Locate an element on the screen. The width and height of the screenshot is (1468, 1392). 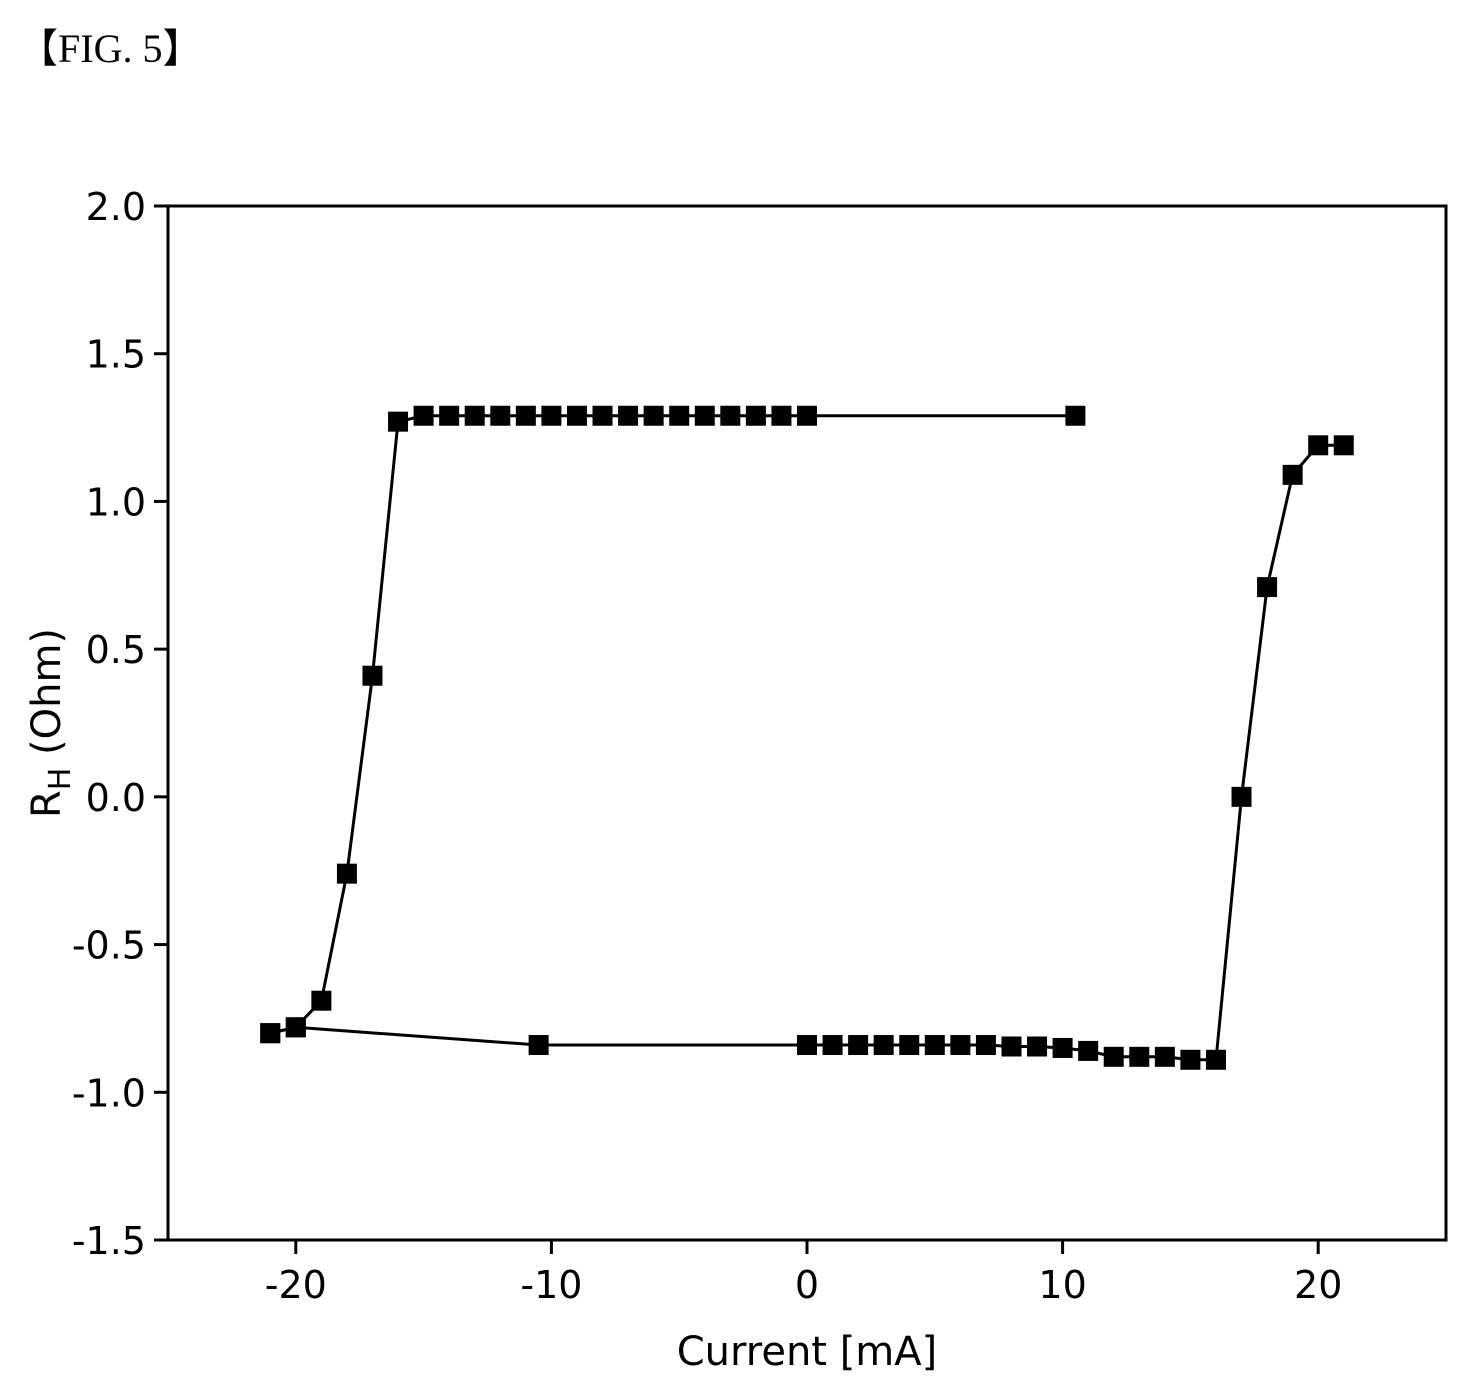
y-tick-label: 1.5 is located at coordinates (116, 355).